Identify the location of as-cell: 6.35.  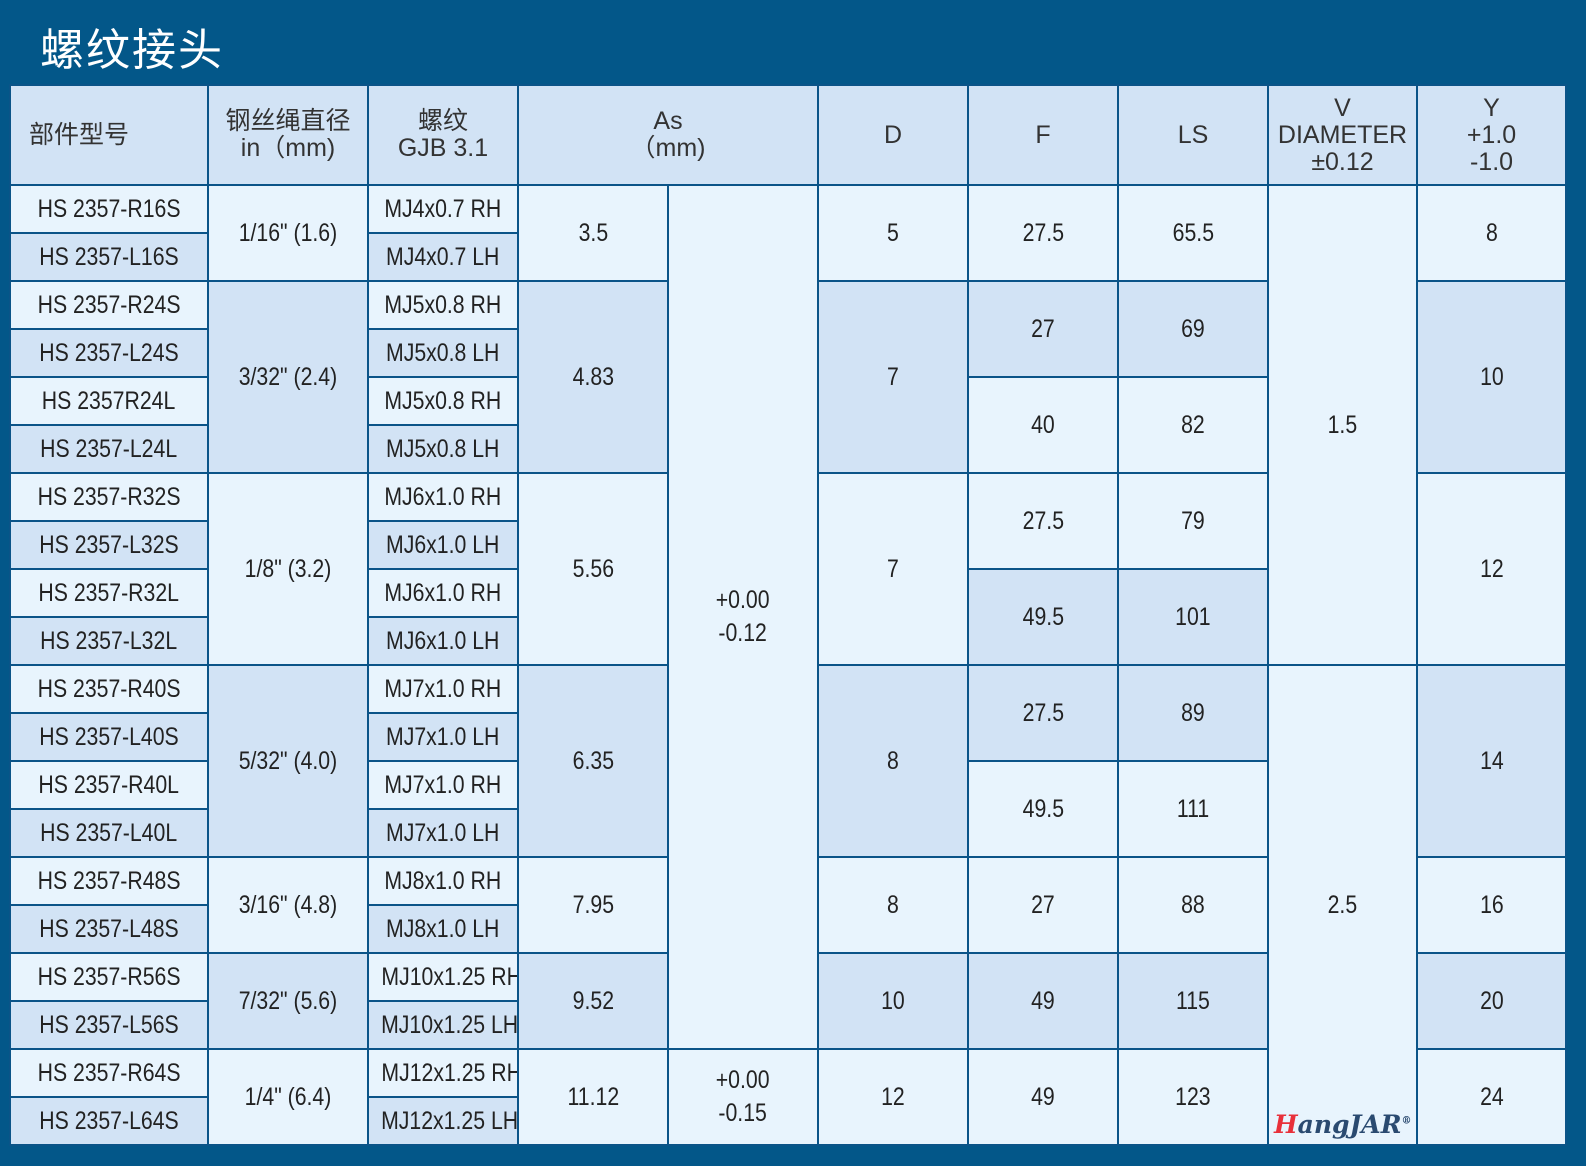
(593, 761).